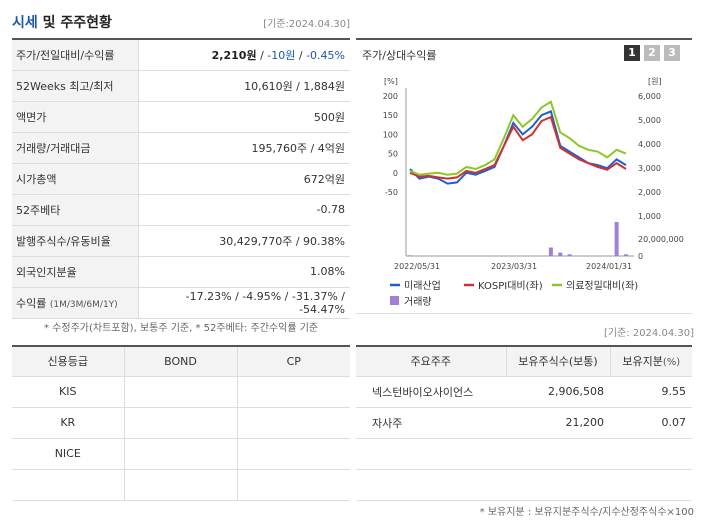  Describe the element at coordinates (181, 361) in the screenshot. I see `table-header-row: 신용등급 BOND CP` at that location.